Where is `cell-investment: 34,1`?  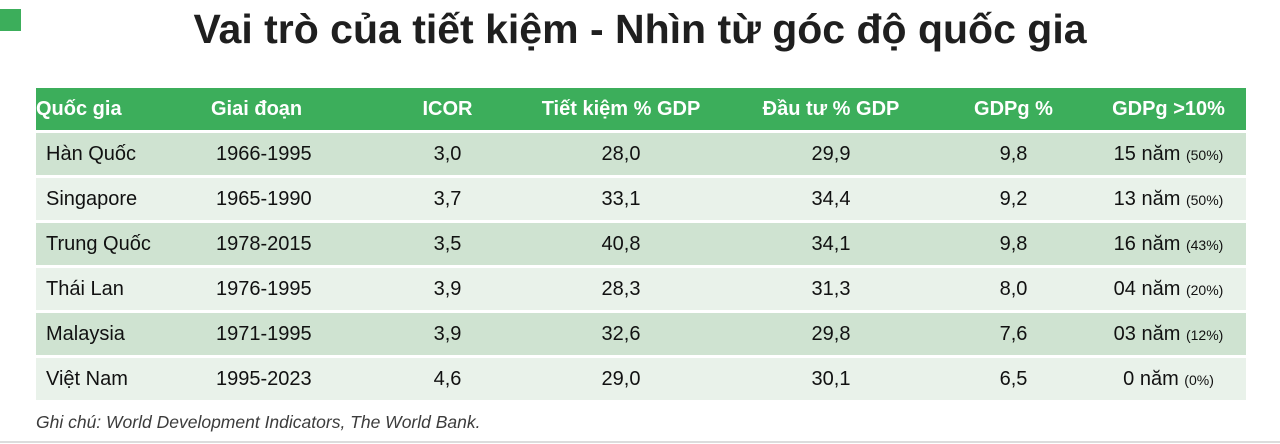 cell-investment: 34,1 is located at coordinates (831, 244).